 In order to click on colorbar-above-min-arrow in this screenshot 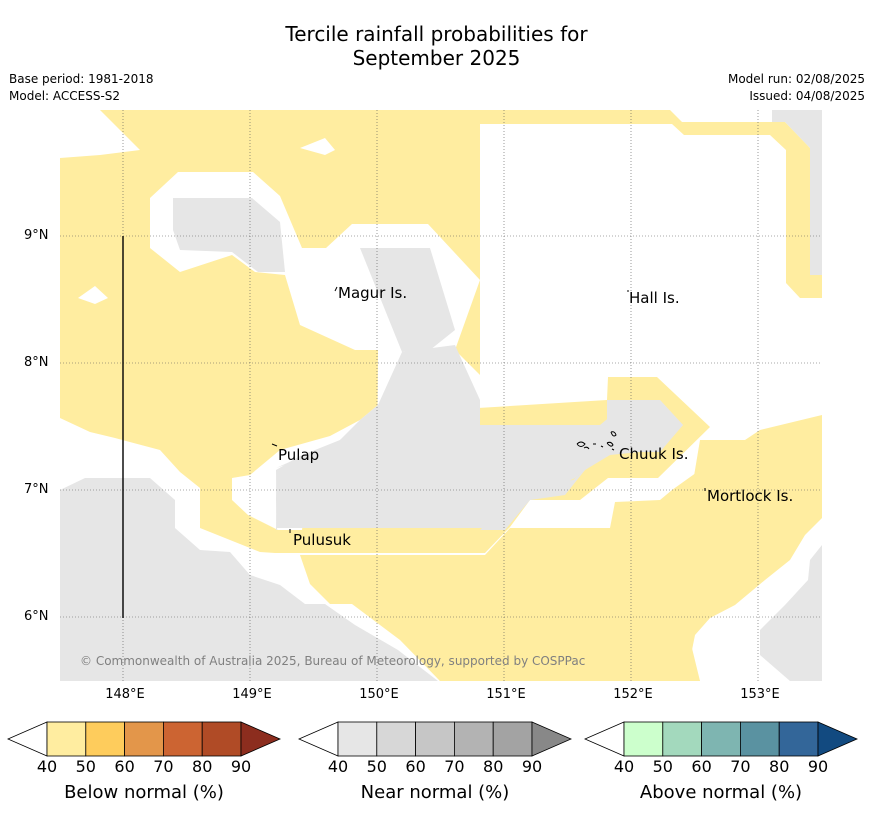, I will do `click(604, 739)`.